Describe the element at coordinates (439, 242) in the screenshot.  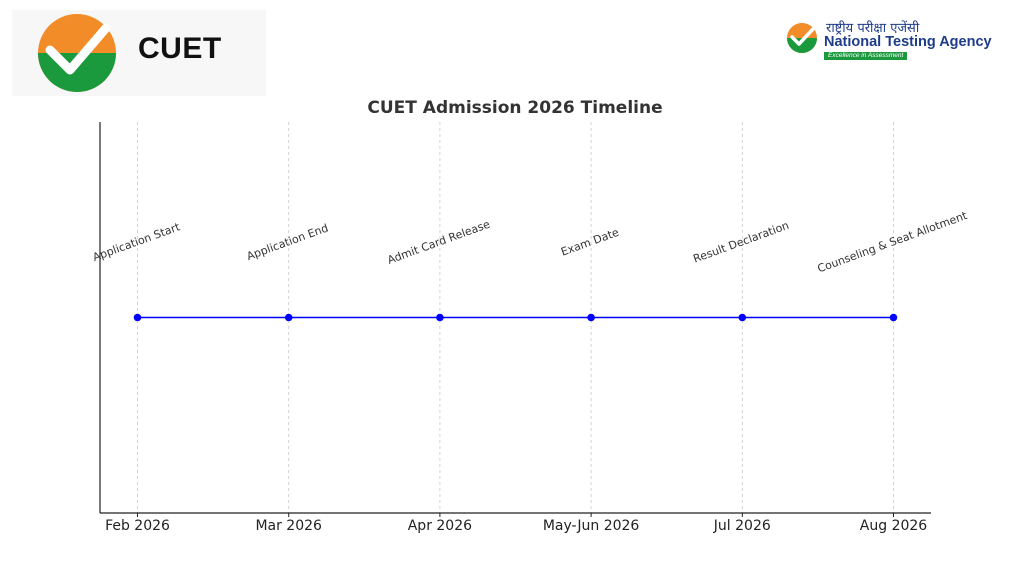
I see `event-label-2: Admit Card Release` at that location.